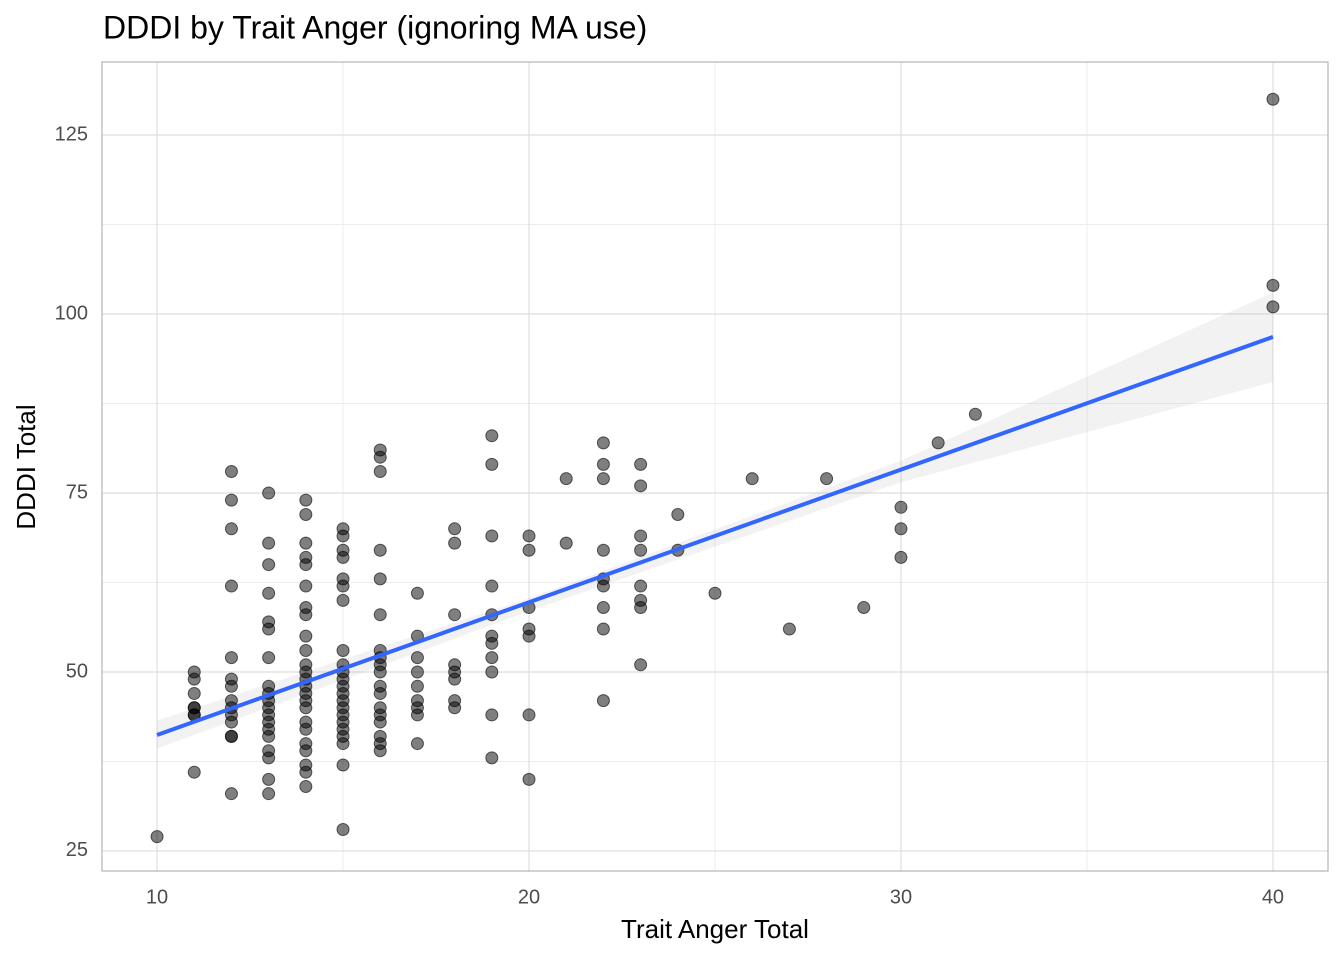 The image size is (1344, 965). Describe the element at coordinates (715, 929) in the screenshot. I see `x-axis-title: Trait Anger Total` at that location.